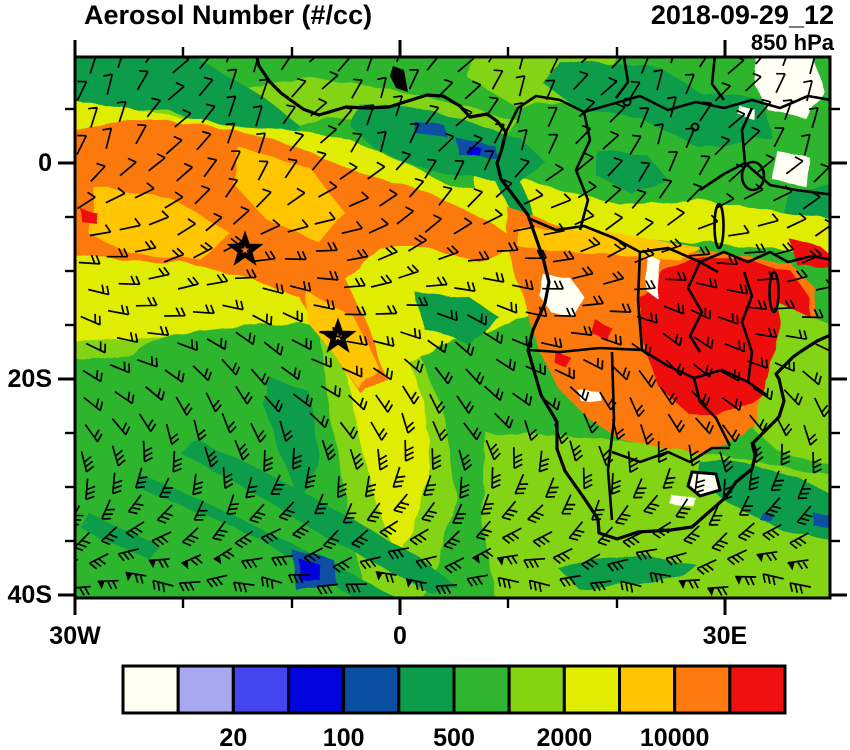 The width and height of the screenshot is (850, 750). Describe the element at coordinates (344, 737) in the screenshot. I see `colorbar-tick-label: 100` at that location.